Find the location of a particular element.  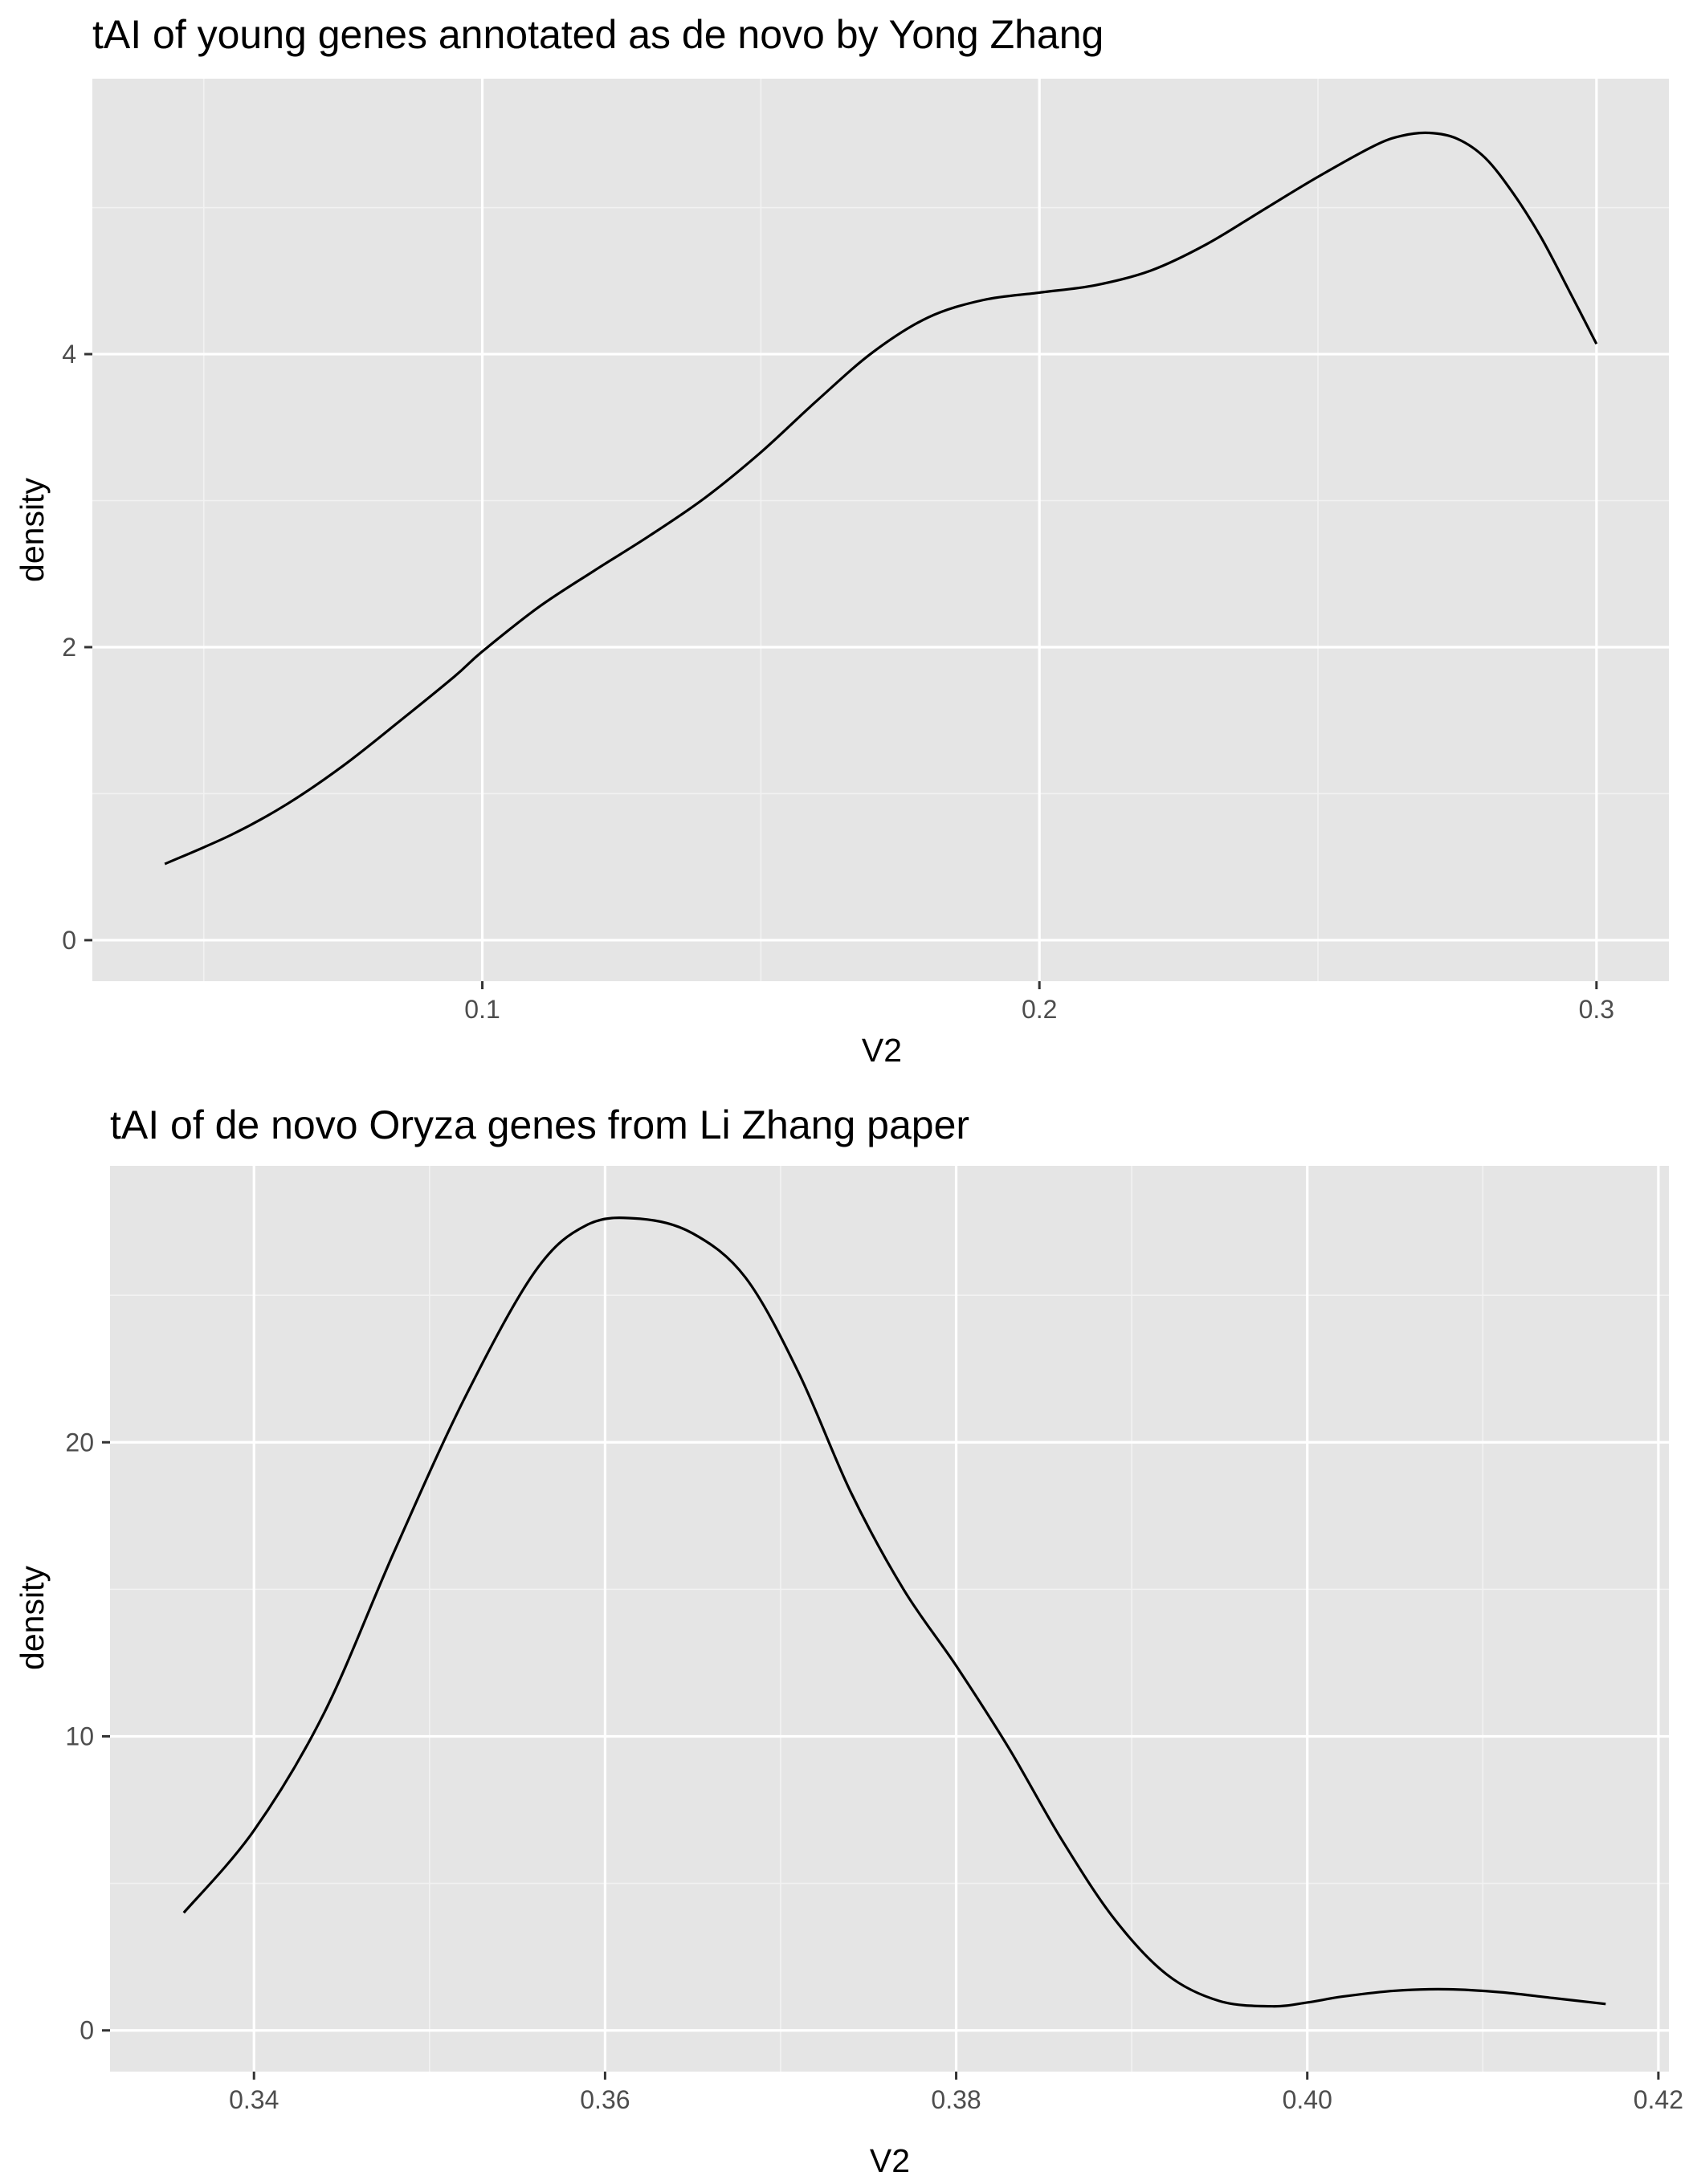

y-tick-label: 20 is located at coordinates (79, 1442).